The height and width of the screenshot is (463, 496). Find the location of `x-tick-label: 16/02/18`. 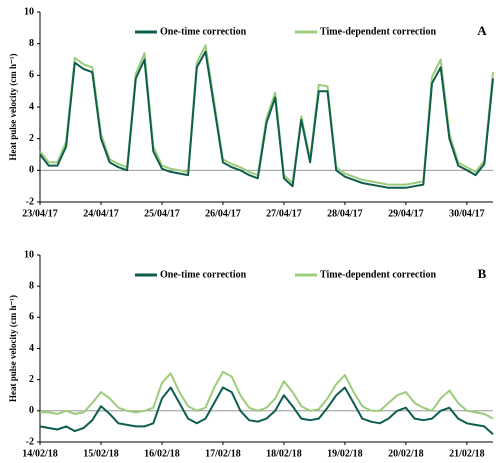

x-tick-label: 16/02/18 is located at coordinates (162, 453).